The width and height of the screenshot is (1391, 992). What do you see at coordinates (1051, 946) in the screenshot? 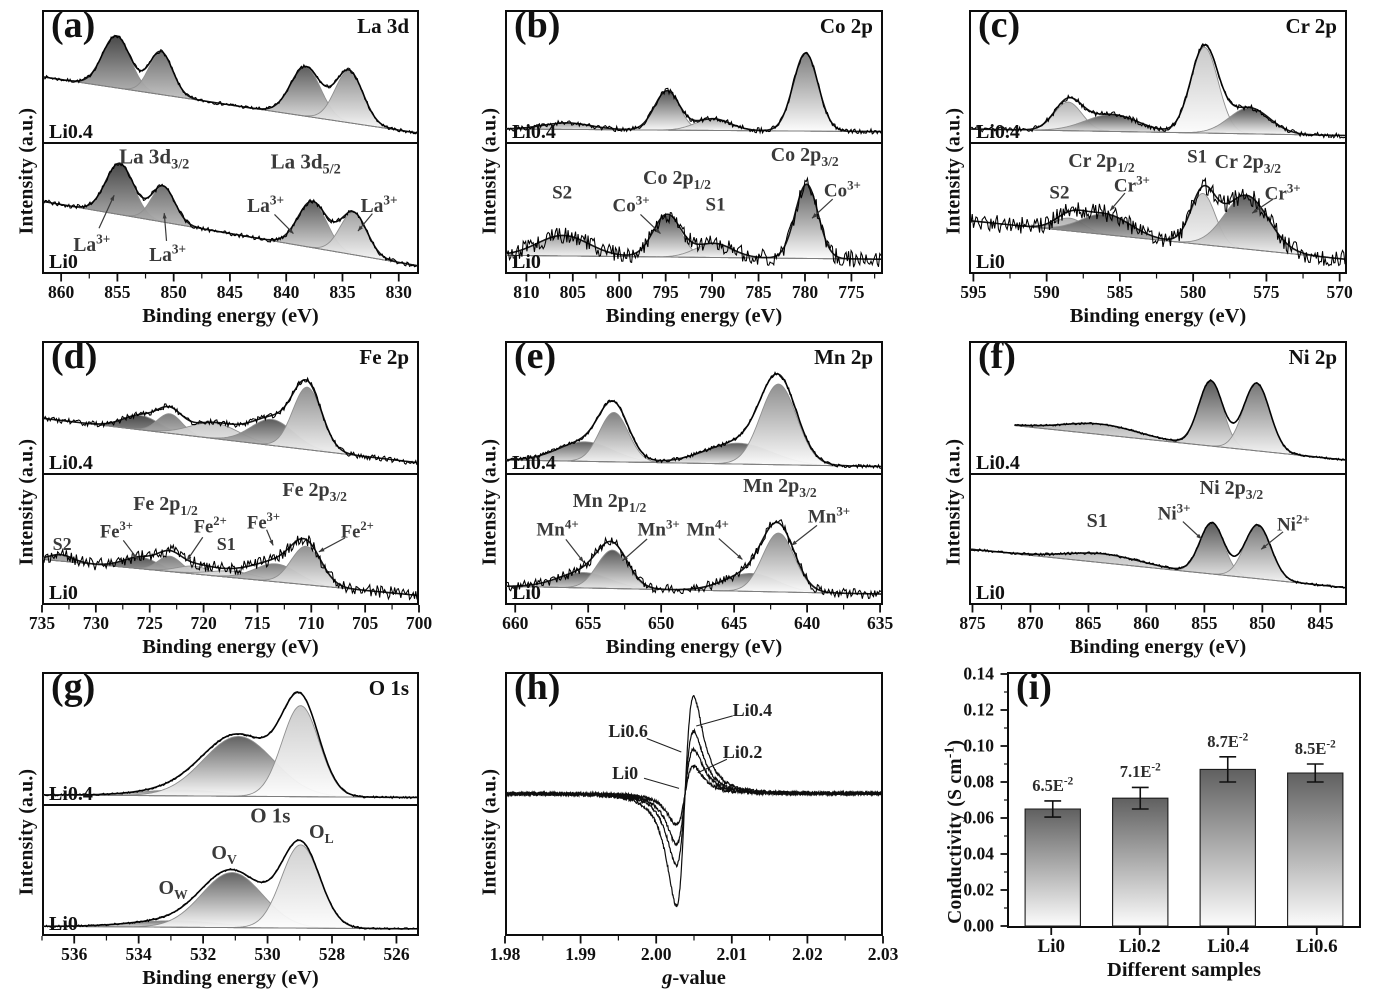
I see `category-label: Li0` at bounding box center [1051, 946].